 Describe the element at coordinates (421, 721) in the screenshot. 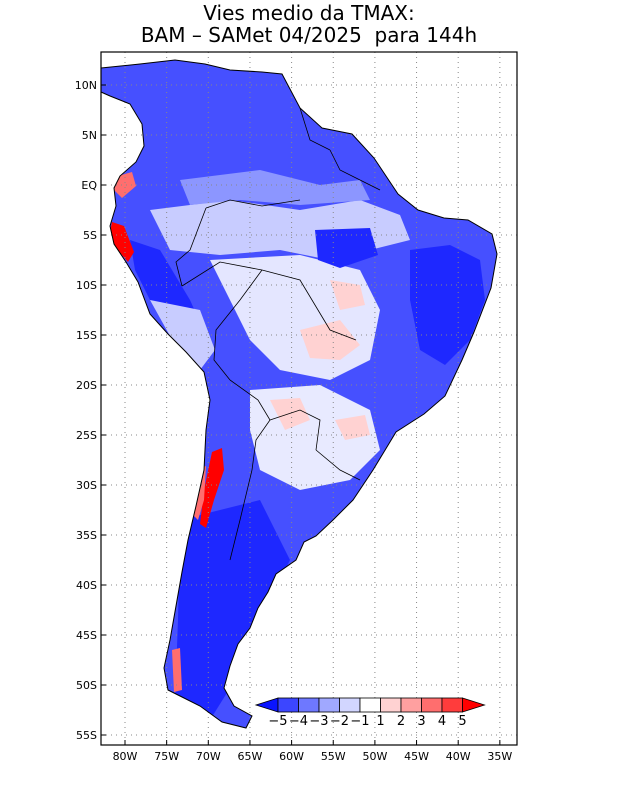

I see `colorbar-label: 3` at that location.